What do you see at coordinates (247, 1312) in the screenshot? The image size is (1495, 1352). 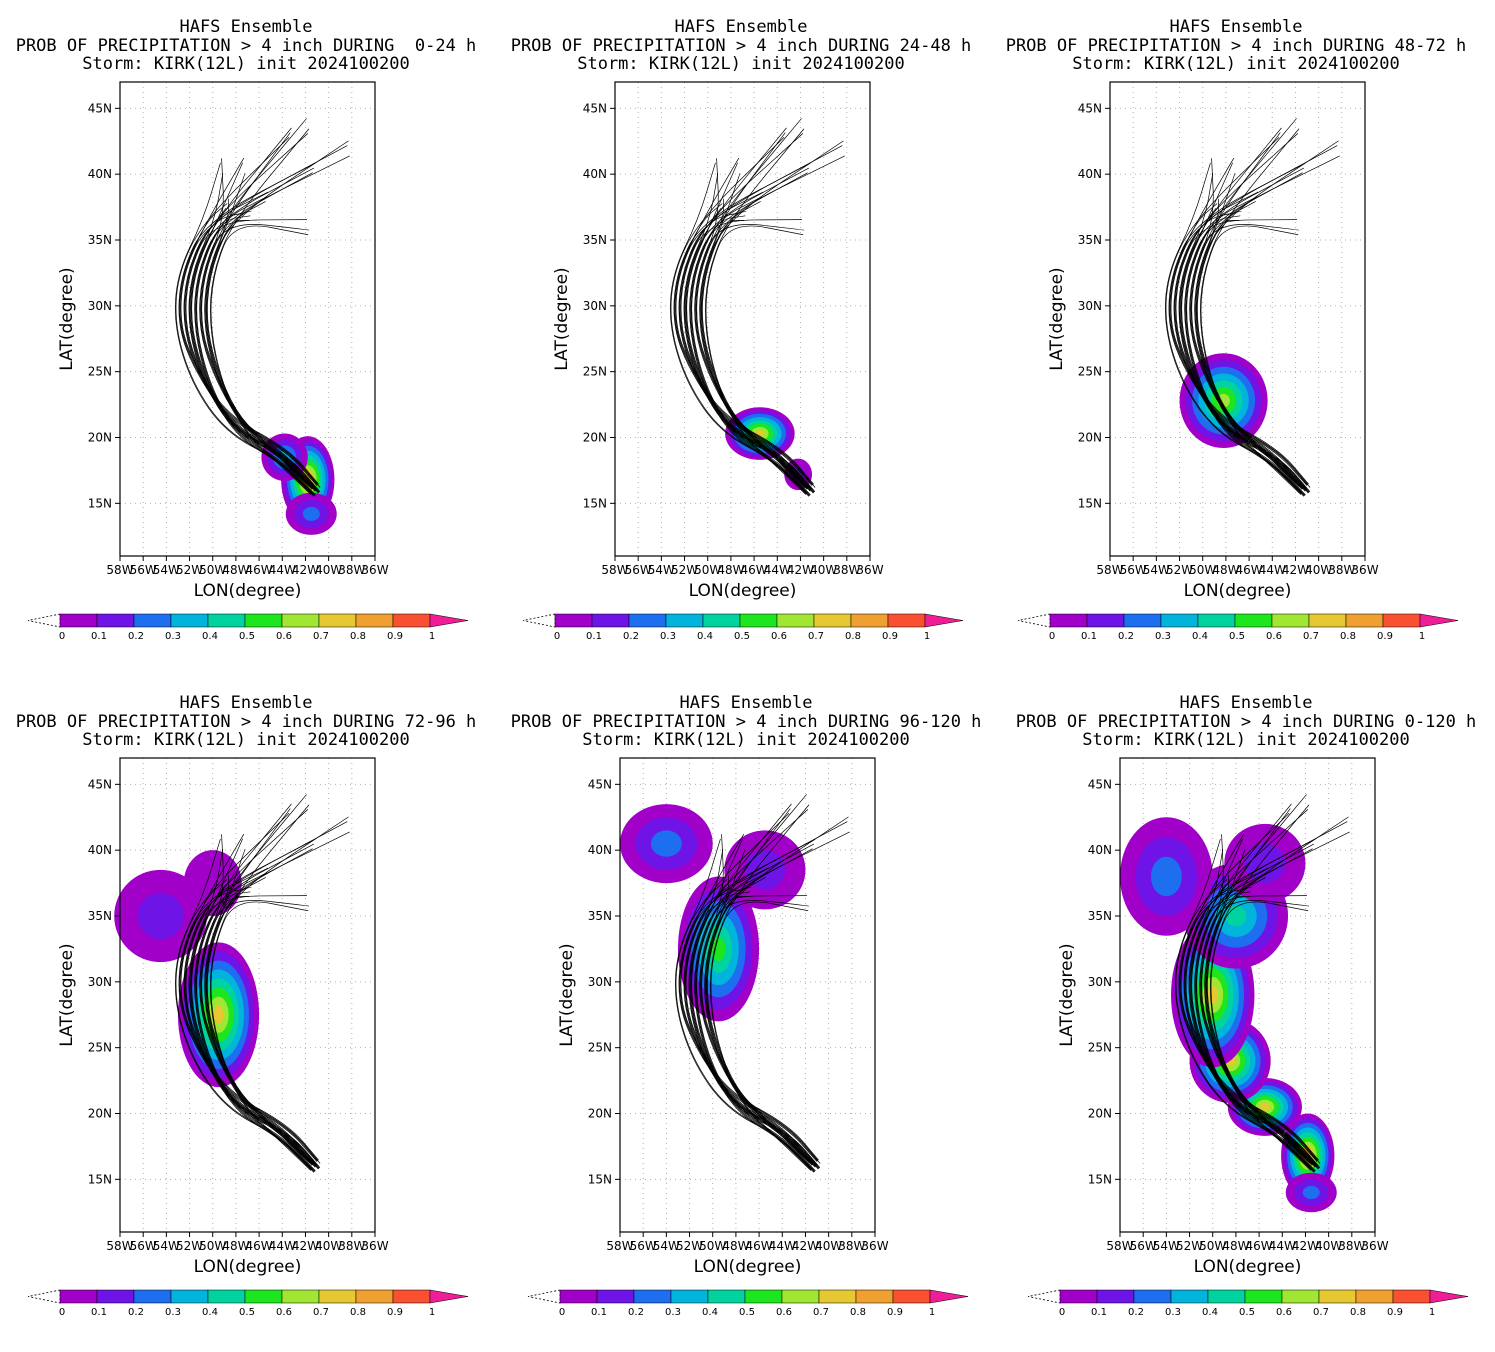 I see `colorbar-tick-label: 0.5` at bounding box center [247, 1312].